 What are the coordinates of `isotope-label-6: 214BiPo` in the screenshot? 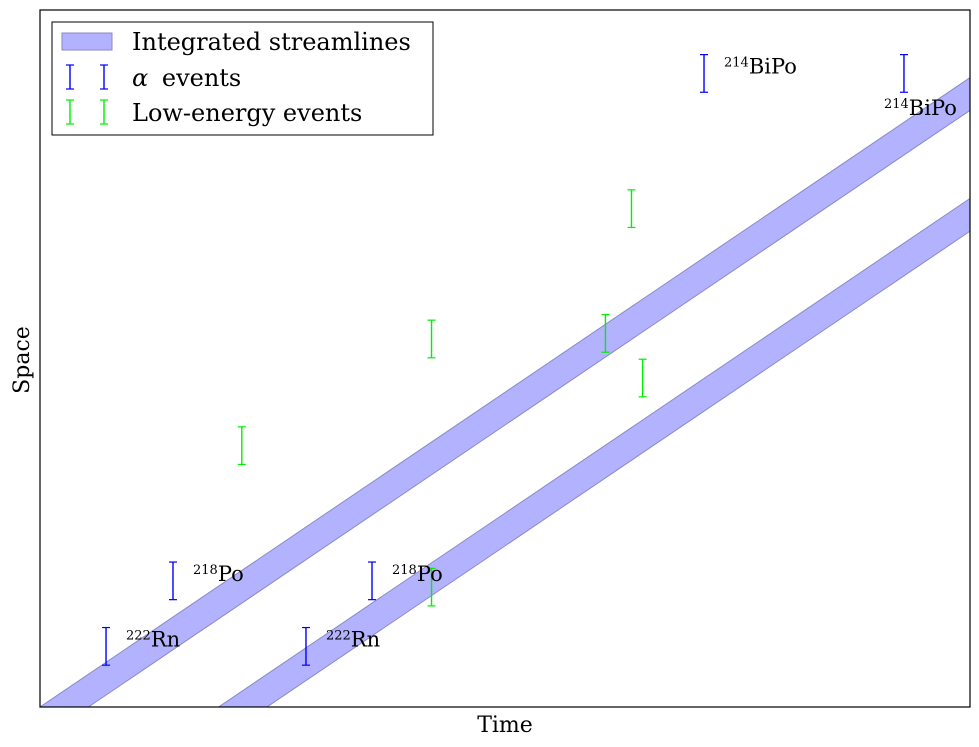 It's located at (920, 108).